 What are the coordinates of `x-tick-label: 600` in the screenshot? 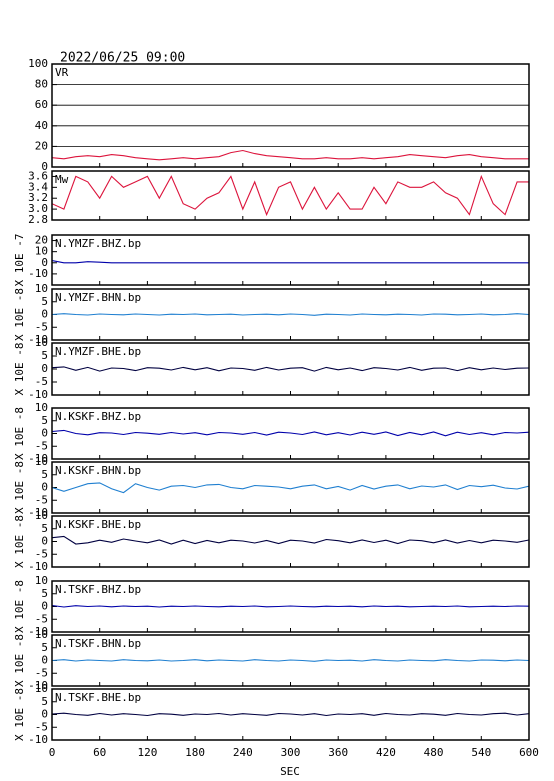 It's located at (529, 752).